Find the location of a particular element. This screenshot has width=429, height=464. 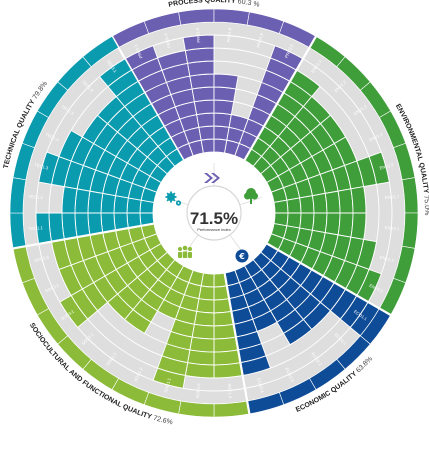

overall-score: 71.5% is located at coordinates (214, 218).